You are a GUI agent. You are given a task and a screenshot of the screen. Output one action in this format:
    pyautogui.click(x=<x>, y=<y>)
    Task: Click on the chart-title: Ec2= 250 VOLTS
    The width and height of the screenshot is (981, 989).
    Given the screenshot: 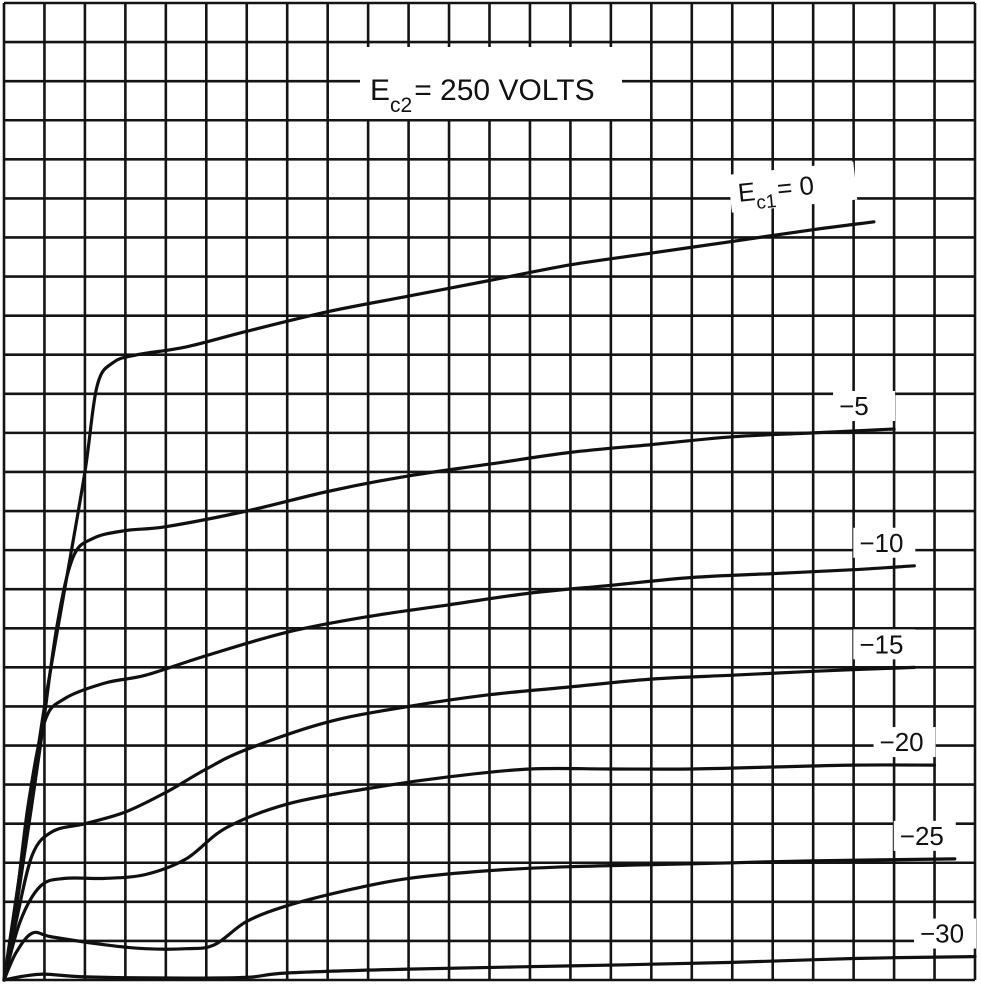 What is the action you would take?
    pyautogui.click(x=491, y=83)
    